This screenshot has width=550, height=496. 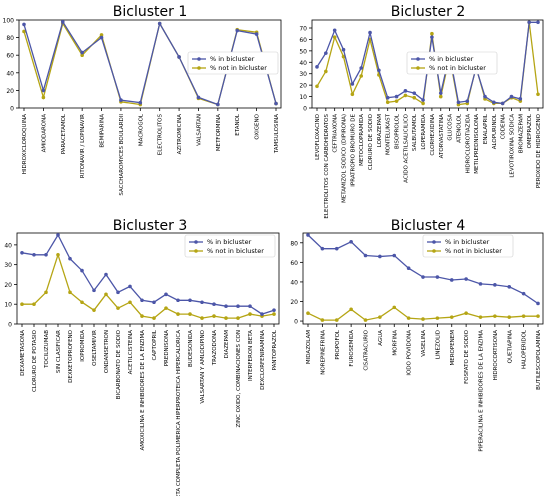 I want to click on x-tick-label: LOPERAMIDA, so click(x=424, y=132).